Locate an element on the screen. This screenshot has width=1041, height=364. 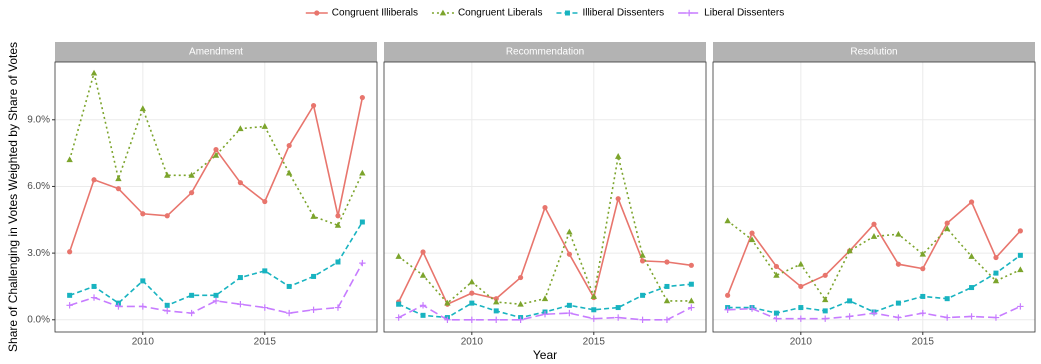
x-axis-title: Year is located at coordinates (545, 355).